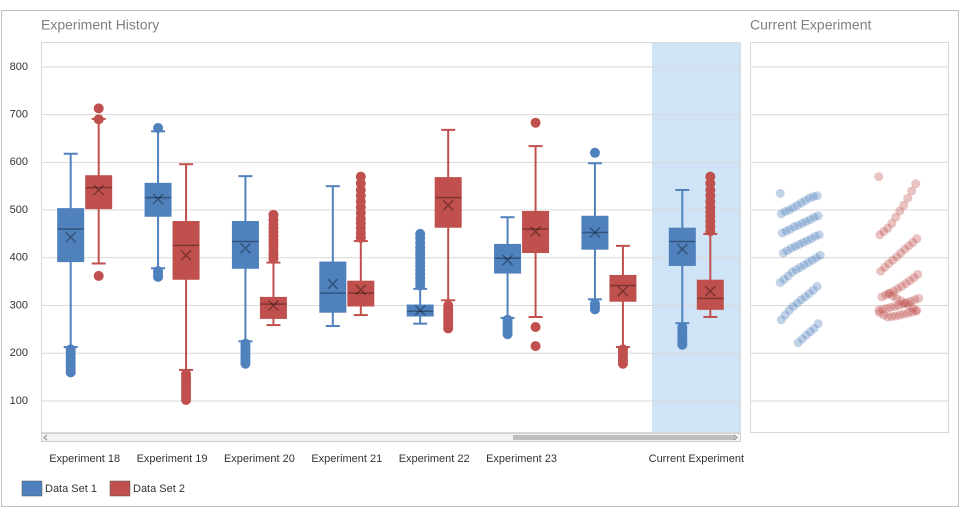  Describe the element at coordinates (19, 353) in the screenshot. I see `y-tick-label: 200` at that location.